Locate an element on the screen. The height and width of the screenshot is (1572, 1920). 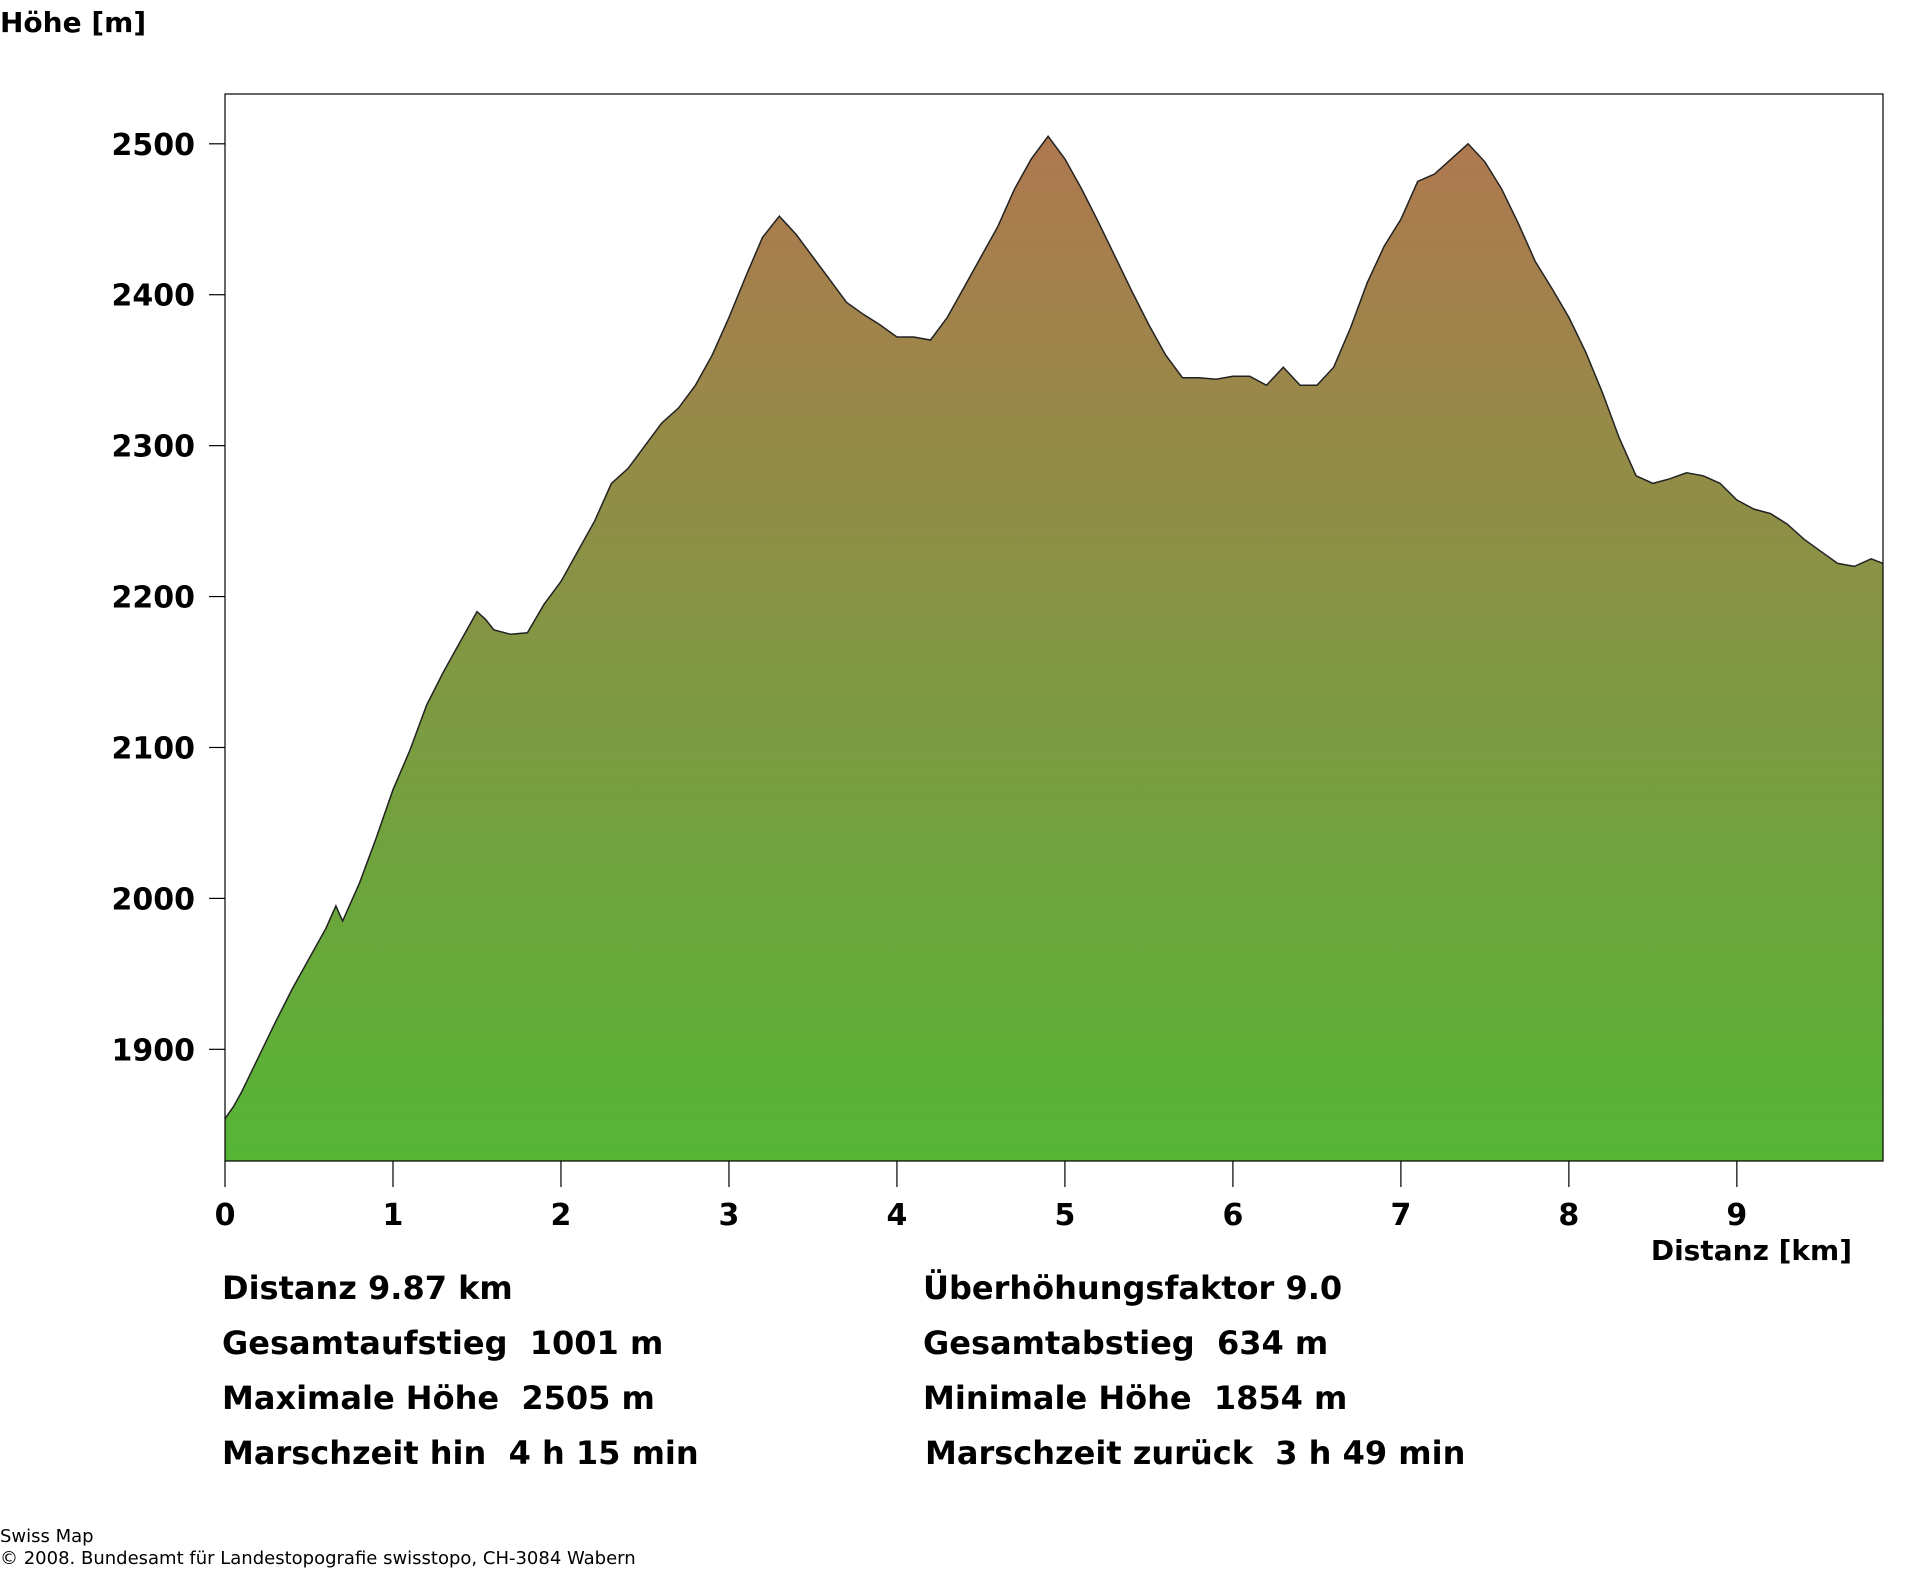
y-axis: 1900 2000 2100 2200 2300 2400 2500 is located at coordinates (168, 598).